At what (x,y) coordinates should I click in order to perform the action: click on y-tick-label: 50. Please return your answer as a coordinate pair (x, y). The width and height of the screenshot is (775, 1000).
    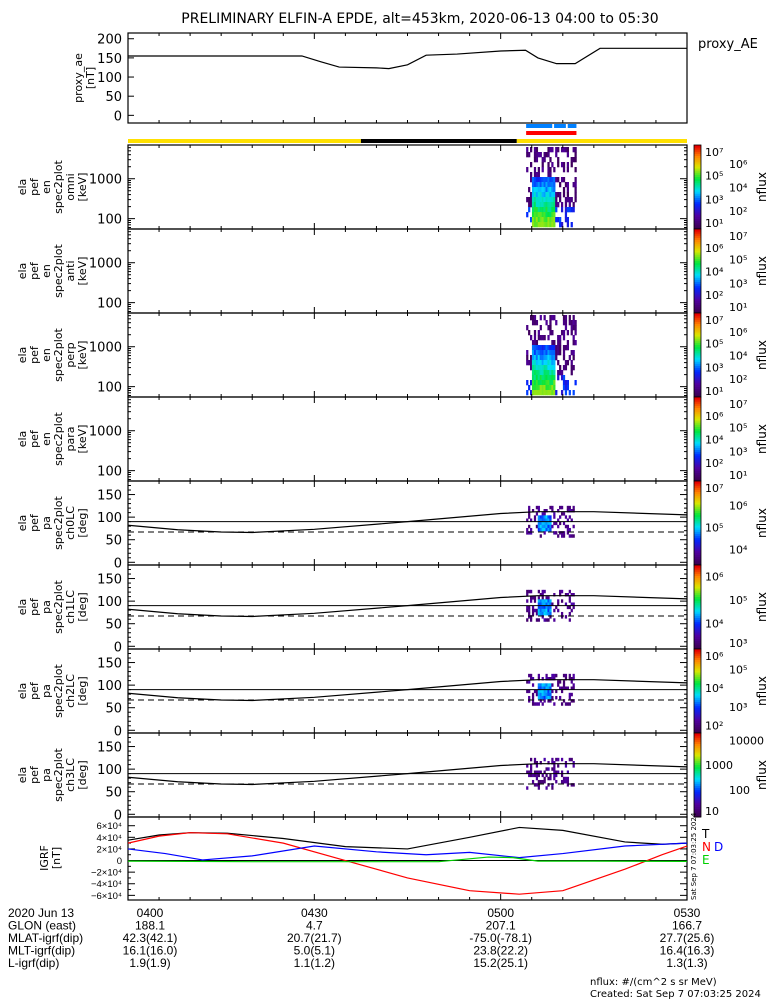
    Looking at the image, I should click on (113, 97).